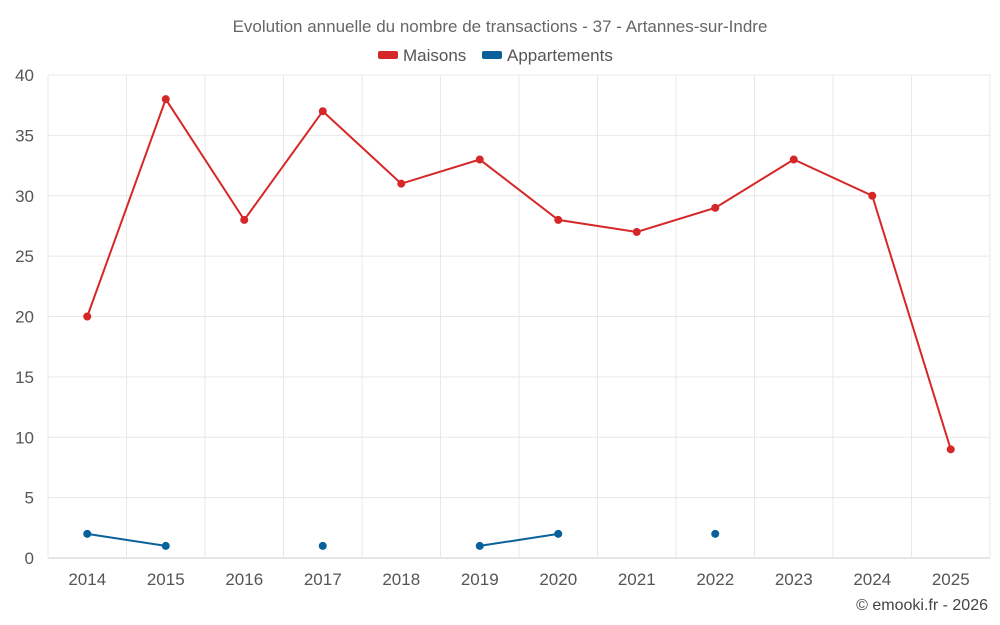 The image size is (1000, 625). What do you see at coordinates (401, 579) in the screenshot?
I see `x-tick-label: 2018` at bounding box center [401, 579].